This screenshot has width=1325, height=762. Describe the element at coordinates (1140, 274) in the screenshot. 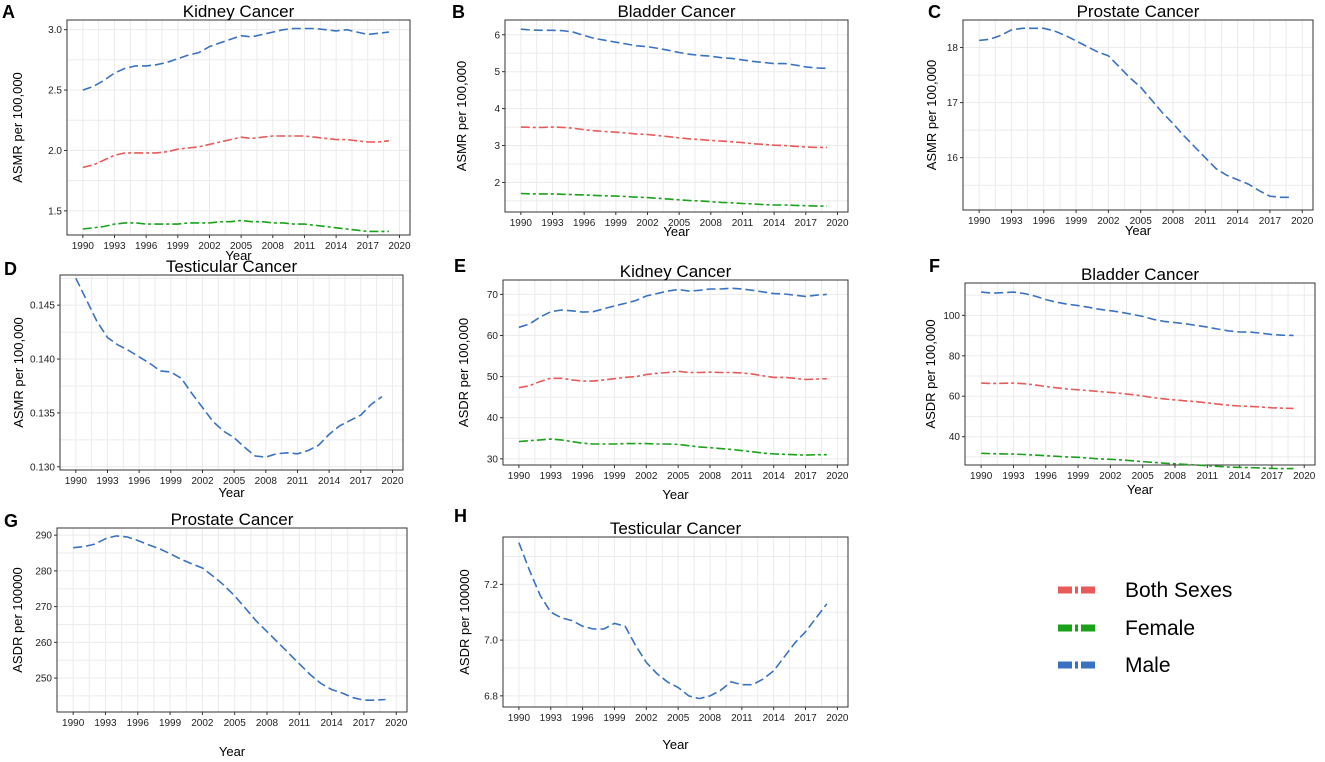

I see `panel-title-f: Bladder Cancer` at that location.